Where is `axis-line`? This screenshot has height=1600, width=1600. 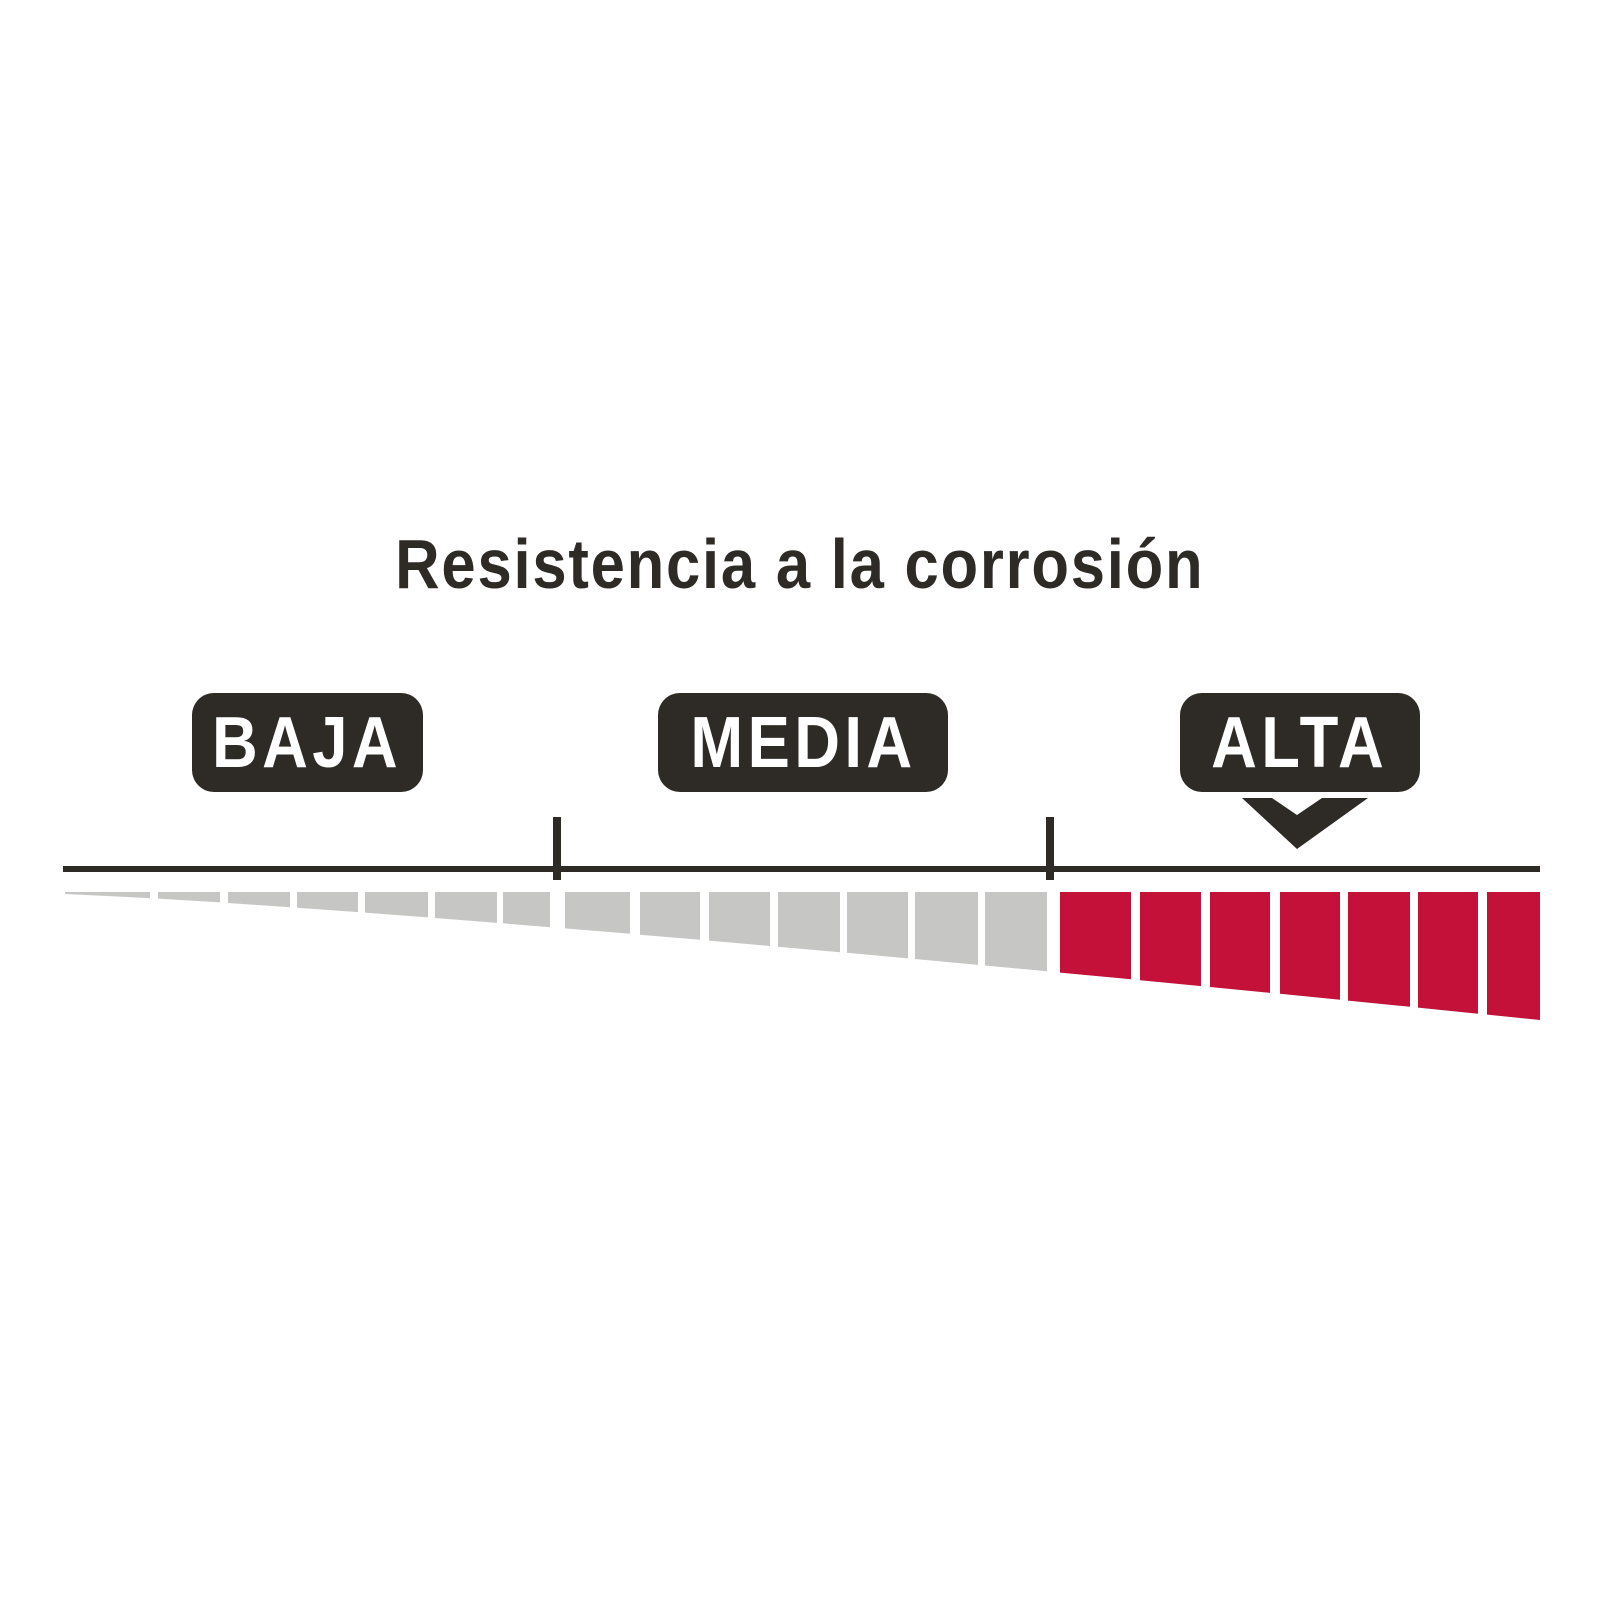
axis-line is located at coordinates (801, 869).